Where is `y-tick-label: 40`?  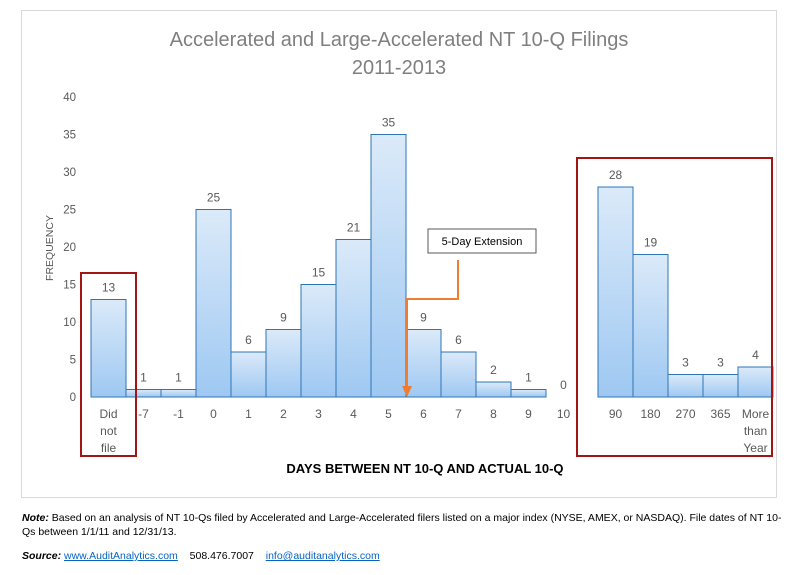
y-tick-label: 40 is located at coordinates (69, 98).